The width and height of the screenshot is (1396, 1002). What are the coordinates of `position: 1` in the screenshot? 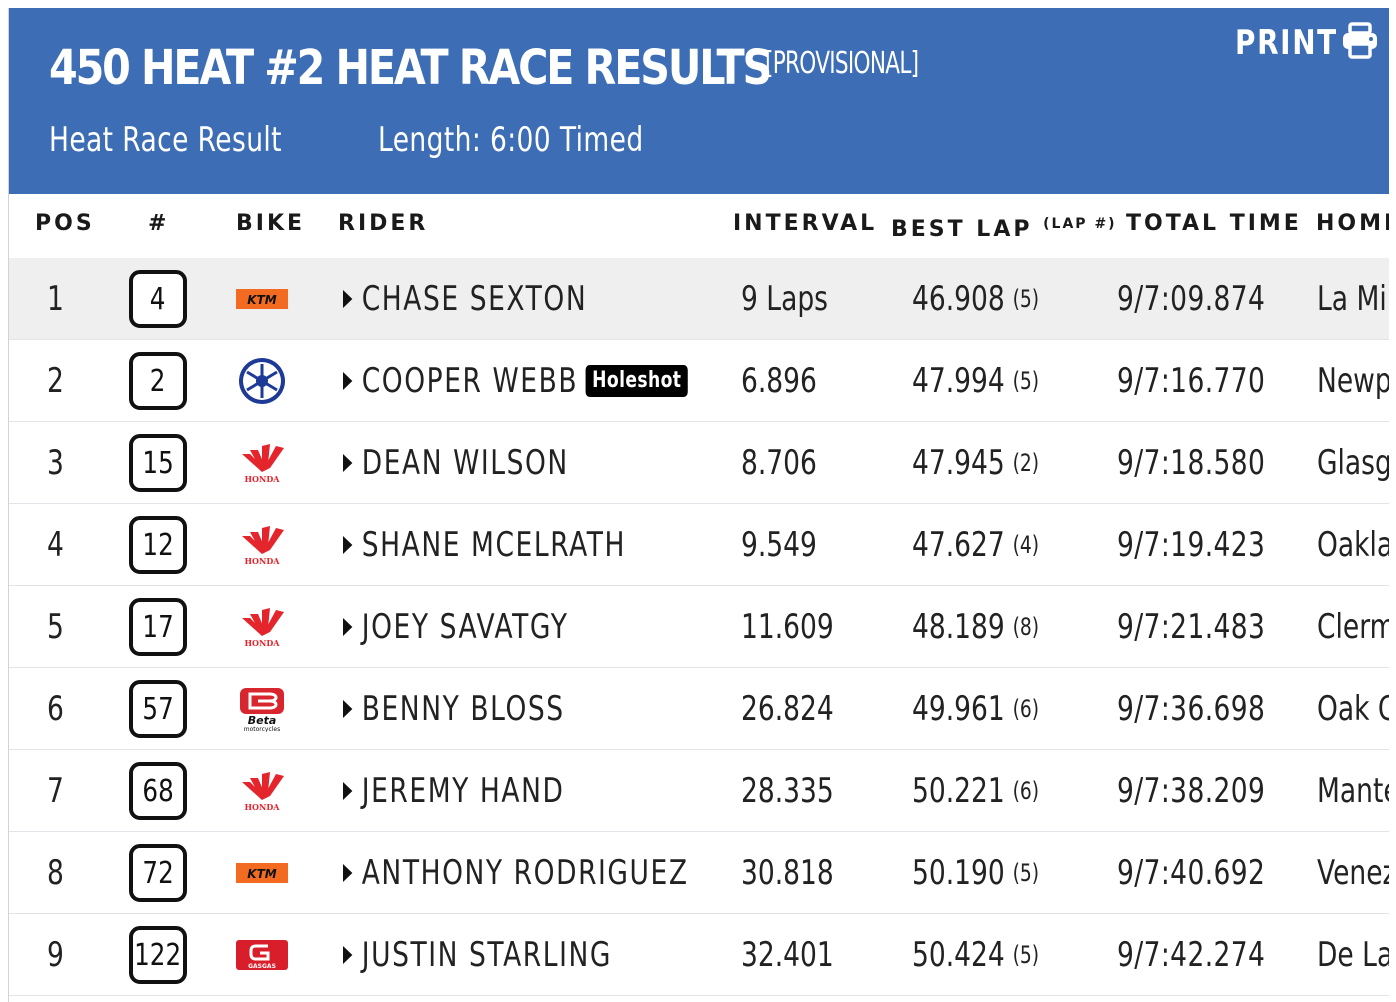 It's located at (55, 298).